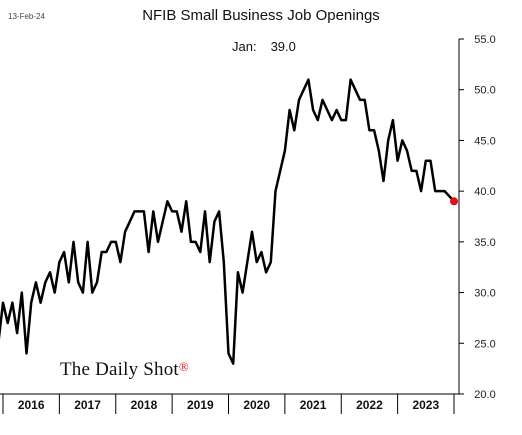 The image size is (522, 435). Describe the element at coordinates (484, 40) in the screenshot. I see `y-tick-label: 55.0` at that location.